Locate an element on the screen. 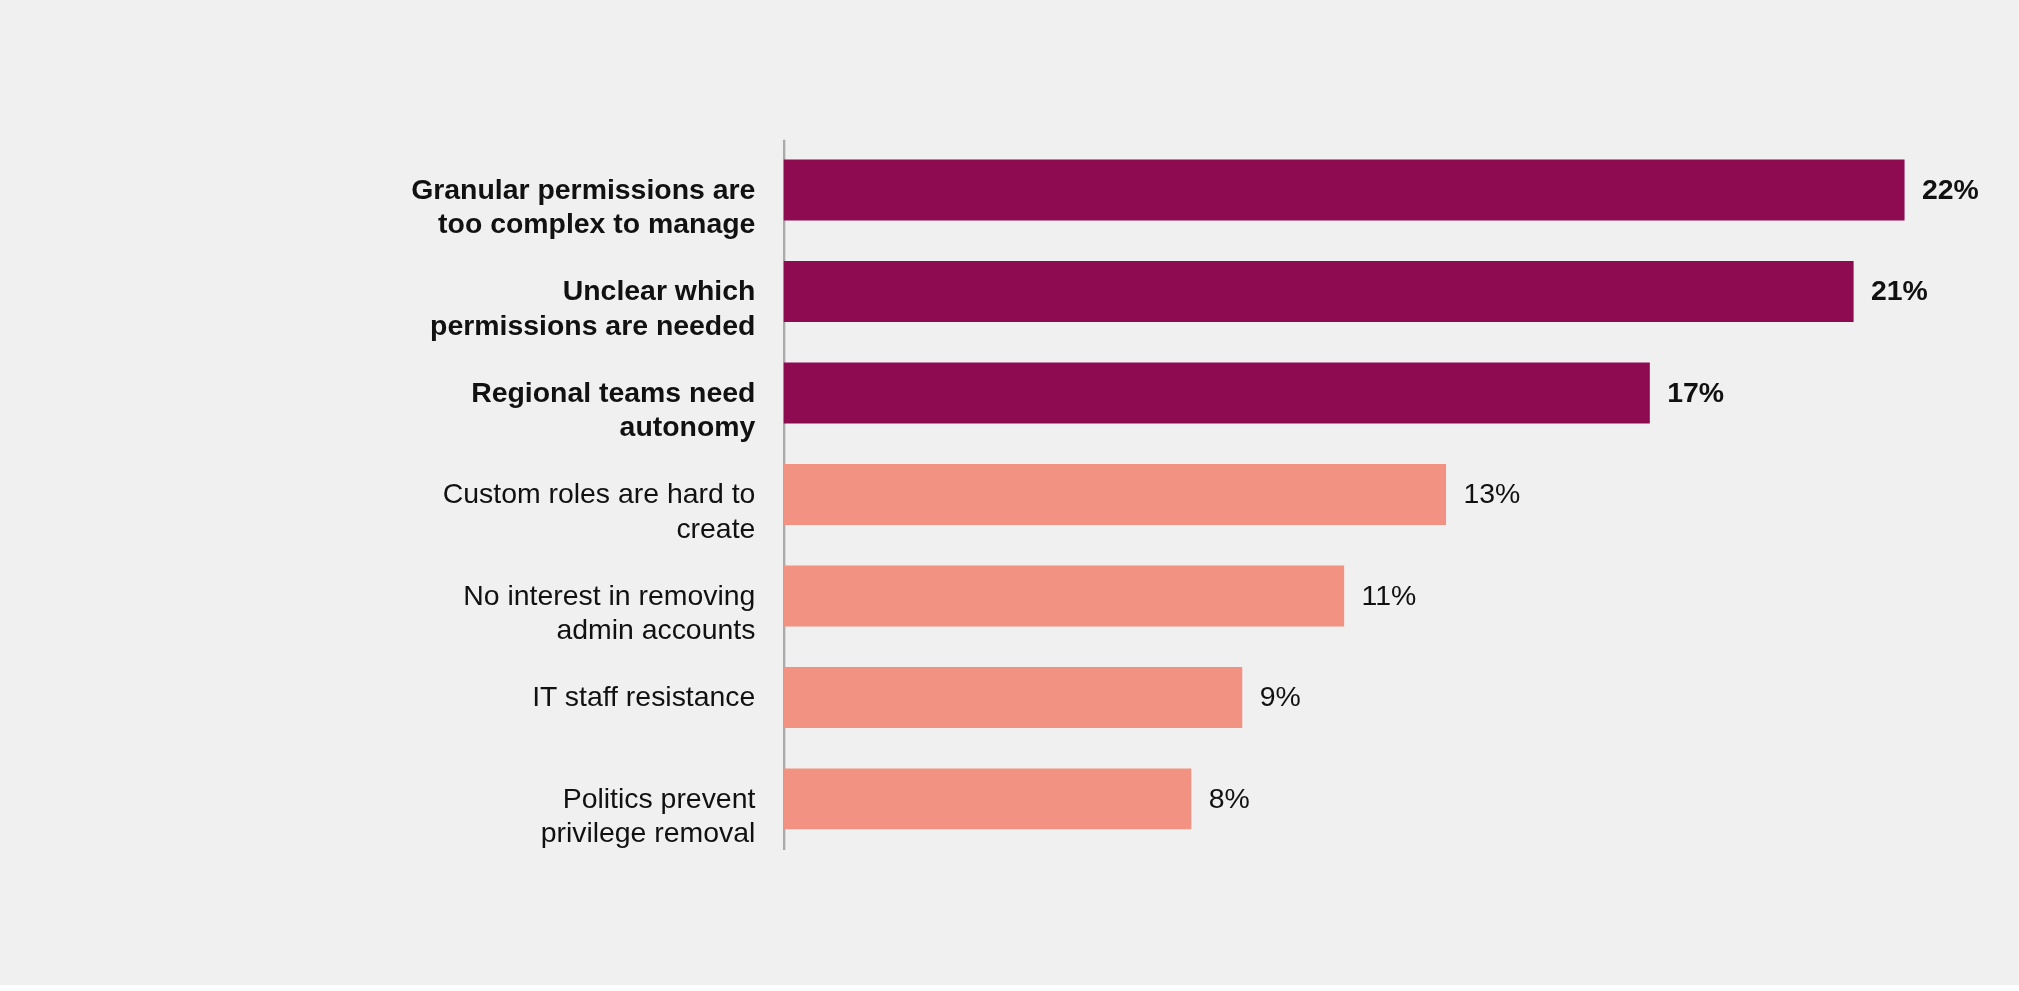  y-tick-label: Politics prevent privilege removal is located at coordinates (648, 815).